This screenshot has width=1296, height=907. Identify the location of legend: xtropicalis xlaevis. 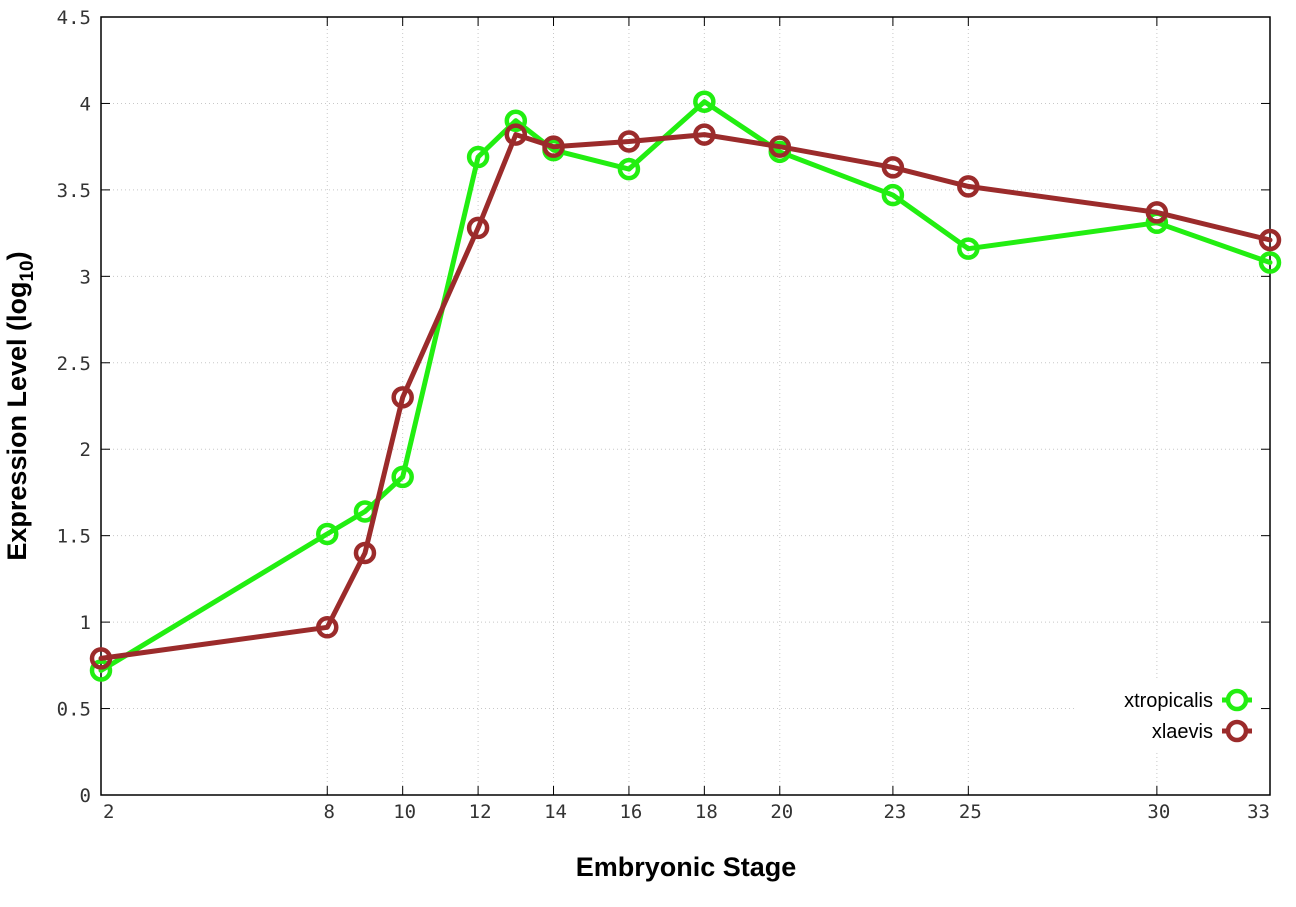
(1167, 715).